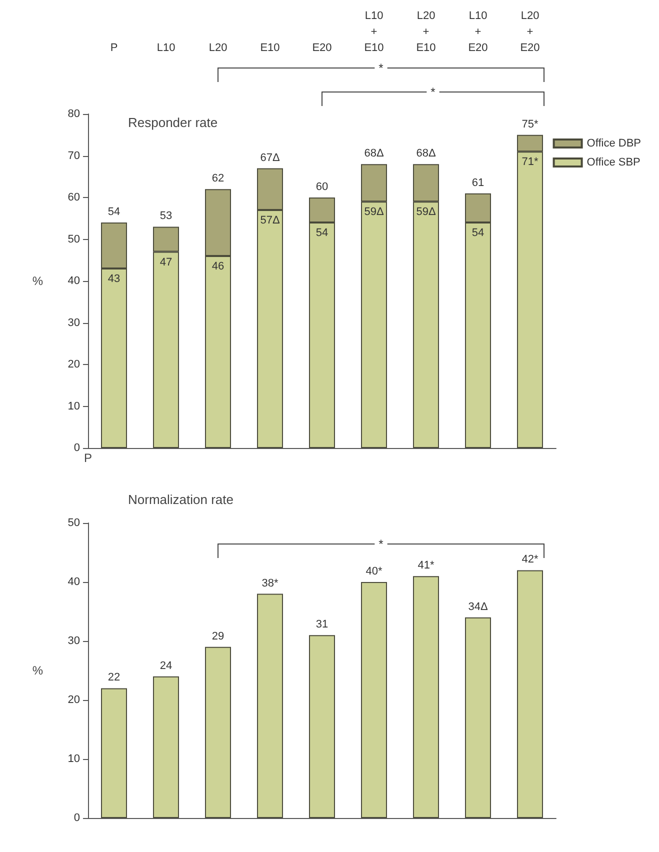 The height and width of the screenshot is (852, 659). Describe the element at coordinates (218, 178) in the screenshot. I see `total-label: 62` at that location.